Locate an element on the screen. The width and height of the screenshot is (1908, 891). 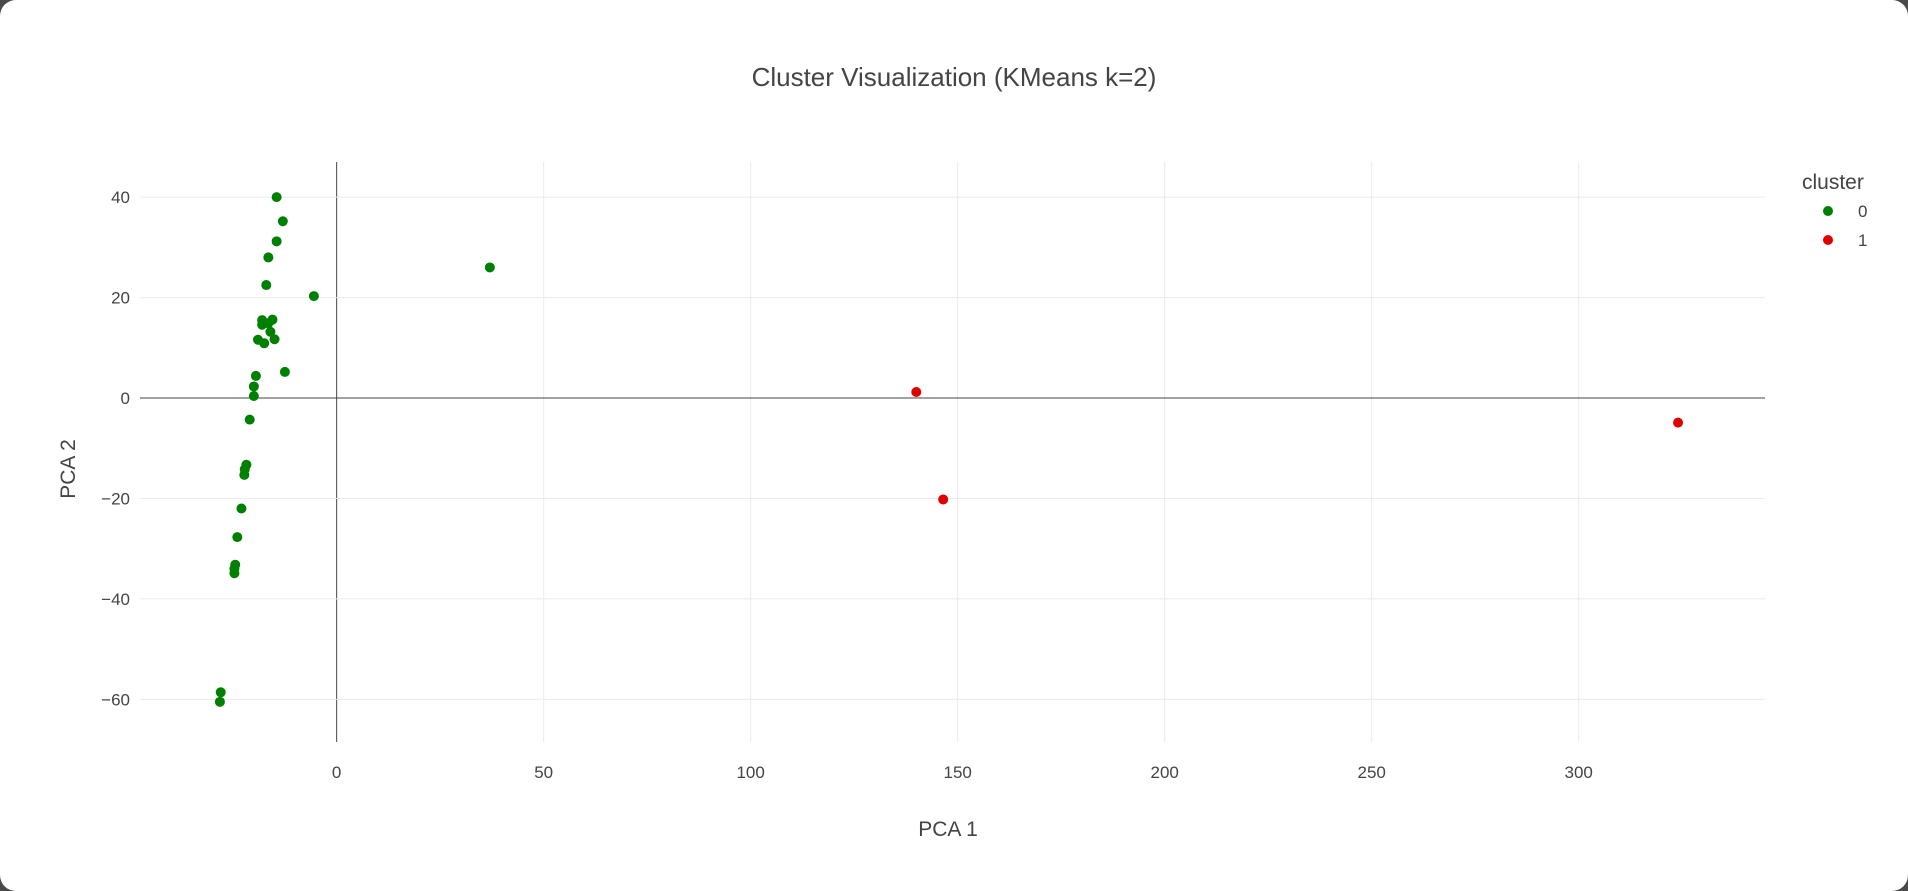
x-tick-label: 100 is located at coordinates (750, 772).